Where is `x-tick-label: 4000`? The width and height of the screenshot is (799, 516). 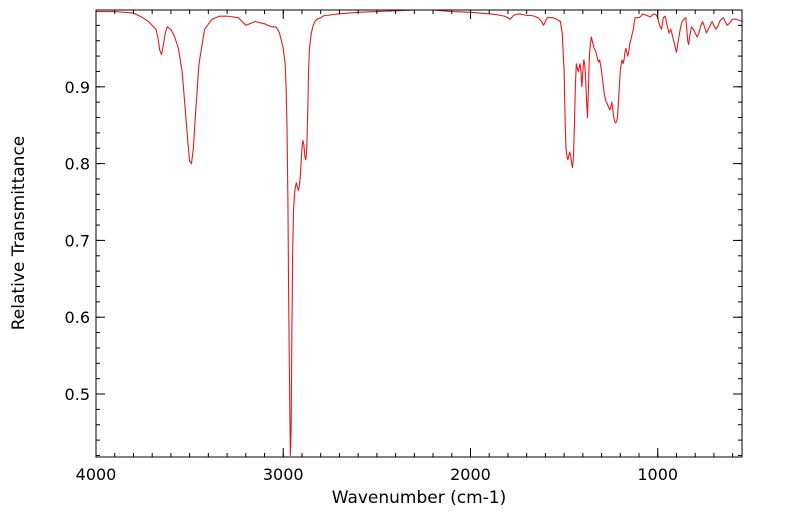
x-tick-label: 4000 is located at coordinates (96, 474).